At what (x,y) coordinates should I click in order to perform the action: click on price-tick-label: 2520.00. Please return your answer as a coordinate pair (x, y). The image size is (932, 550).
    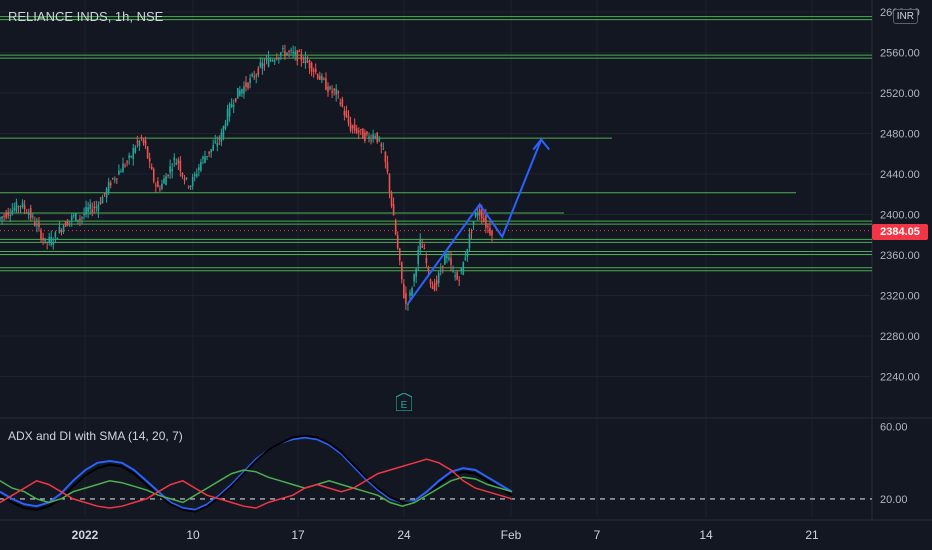
    Looking at the image, I should click on (900, 94).